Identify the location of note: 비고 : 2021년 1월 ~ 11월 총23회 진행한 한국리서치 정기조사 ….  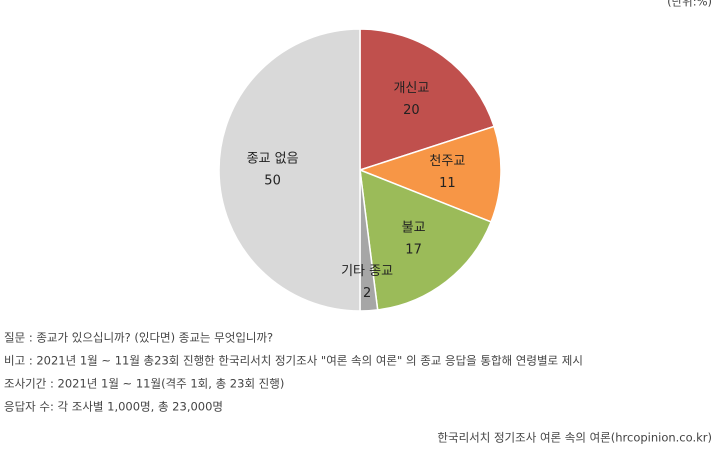
(293, 361).